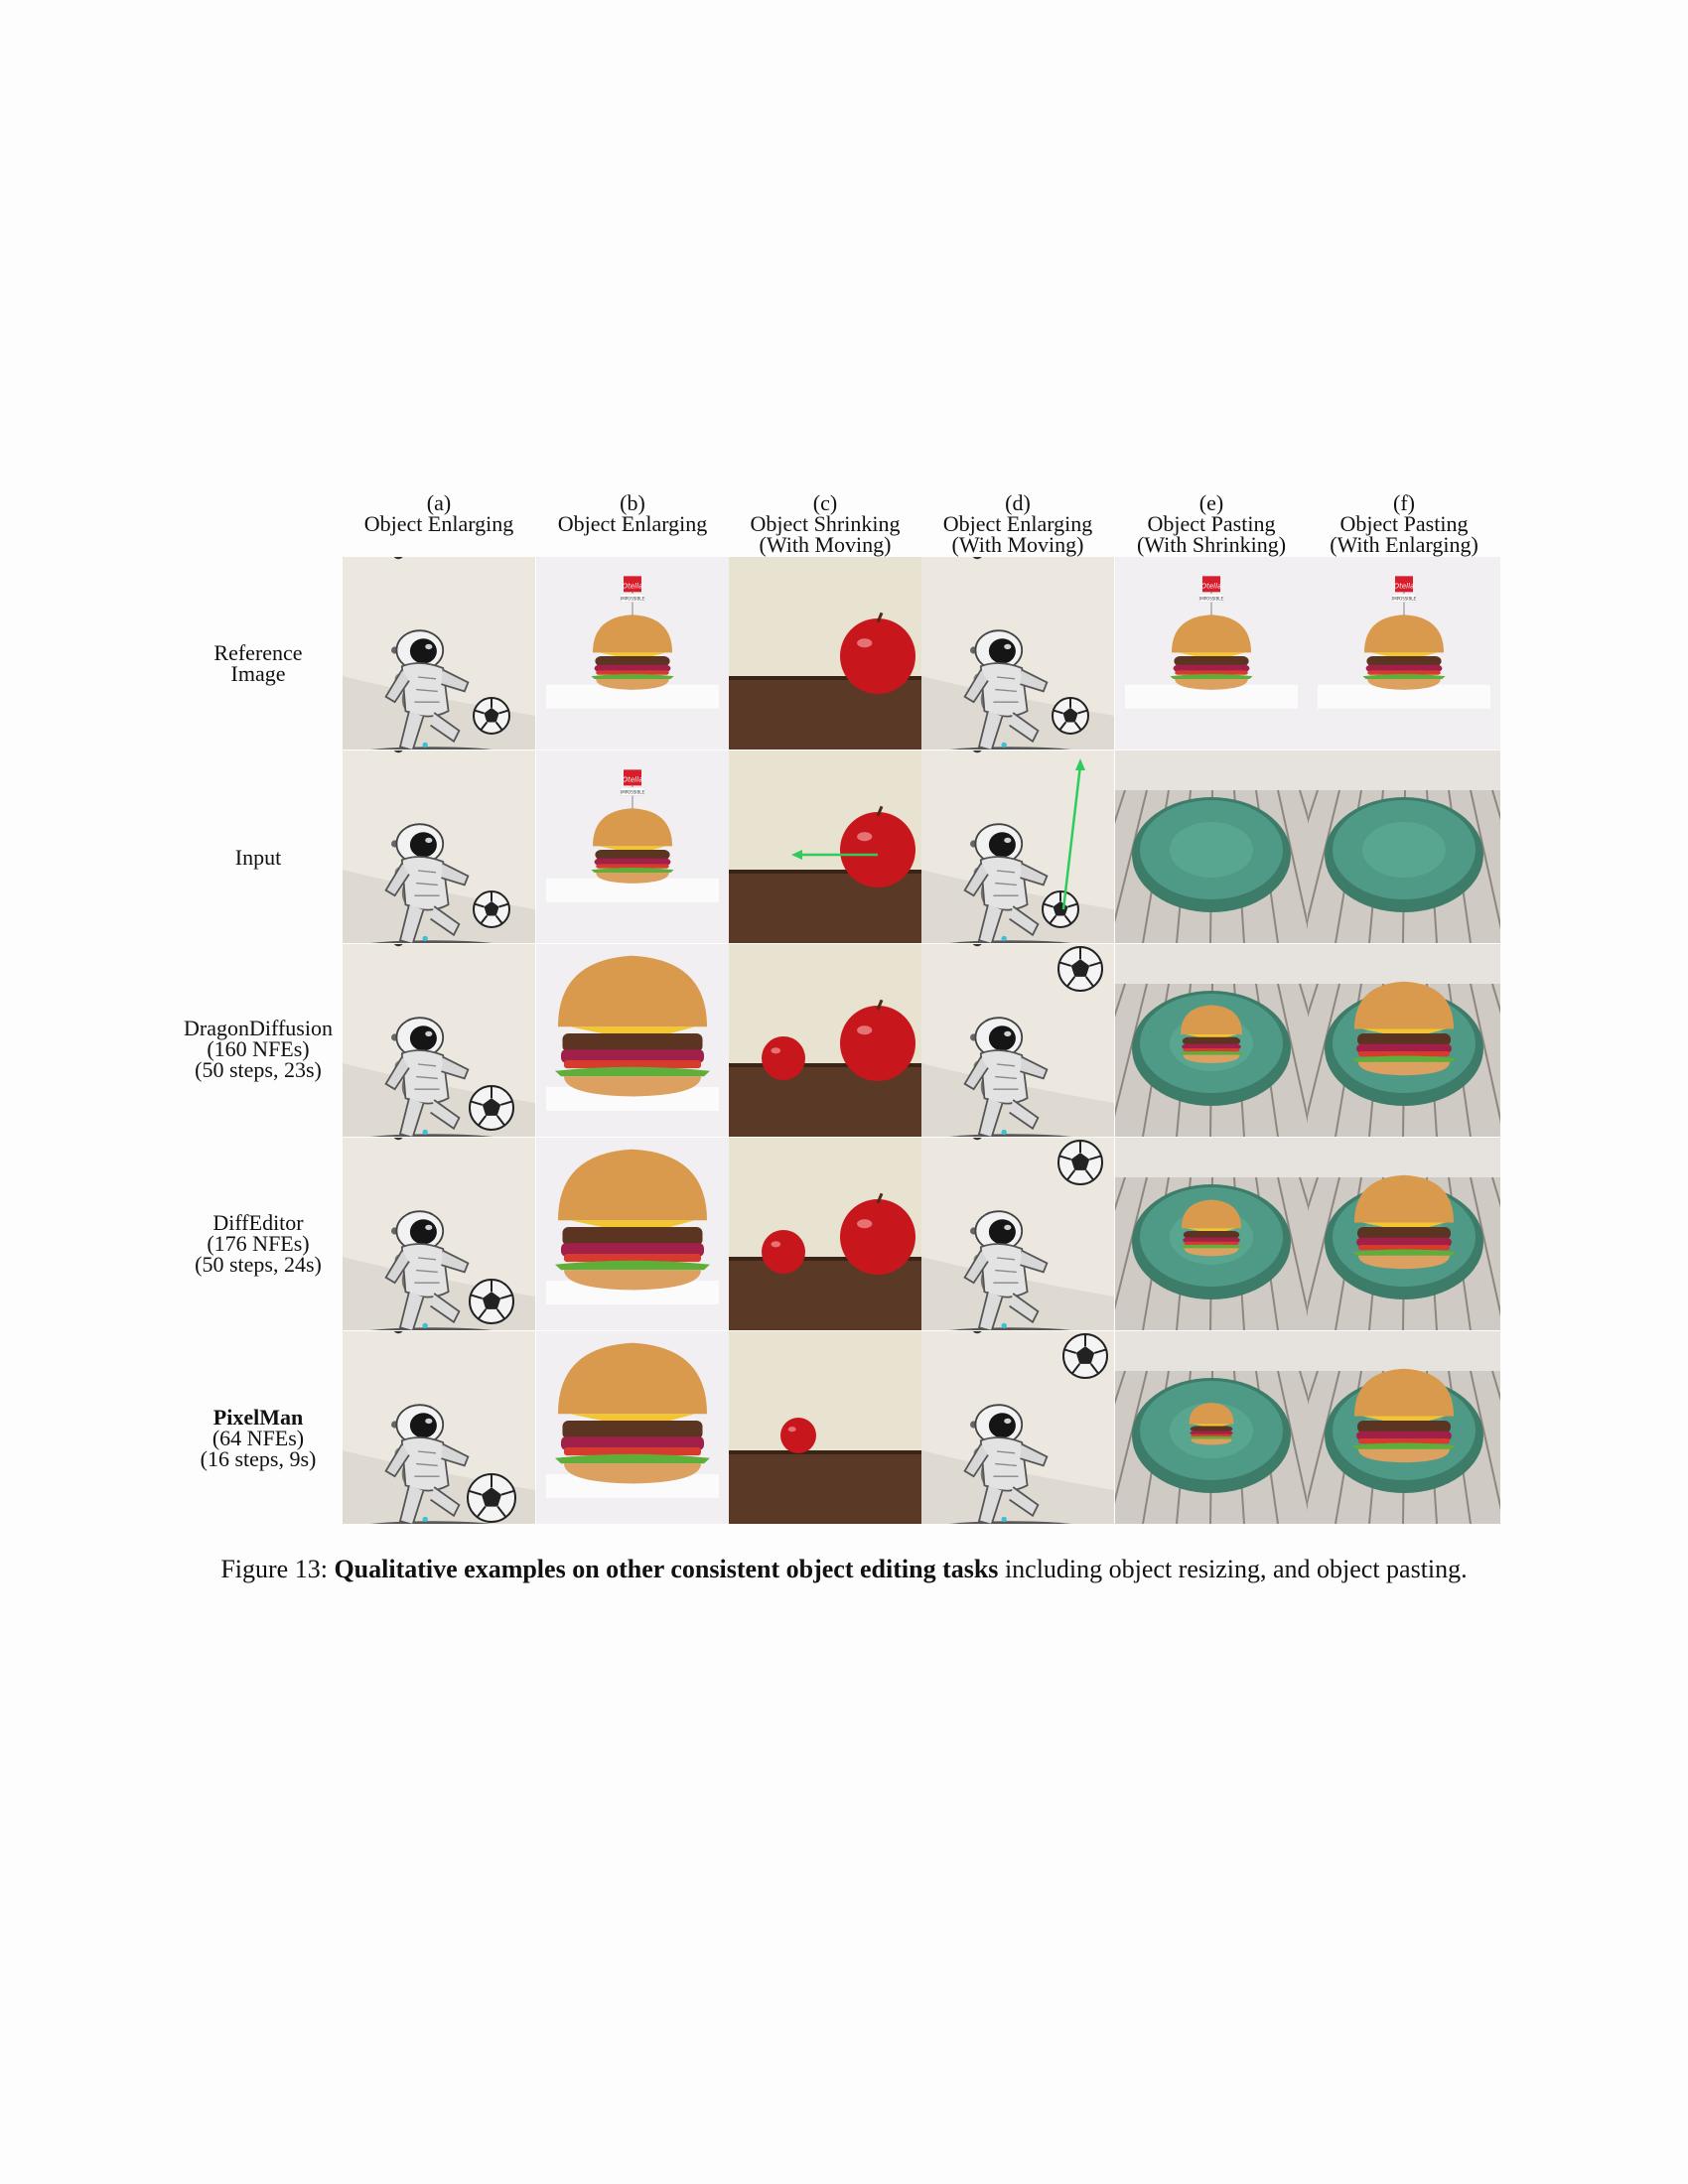 The image size is (1688, 2184). Describe the element at coordinates (1018, 502) in the screenshot. I see `column-letter: (d)` at that location.